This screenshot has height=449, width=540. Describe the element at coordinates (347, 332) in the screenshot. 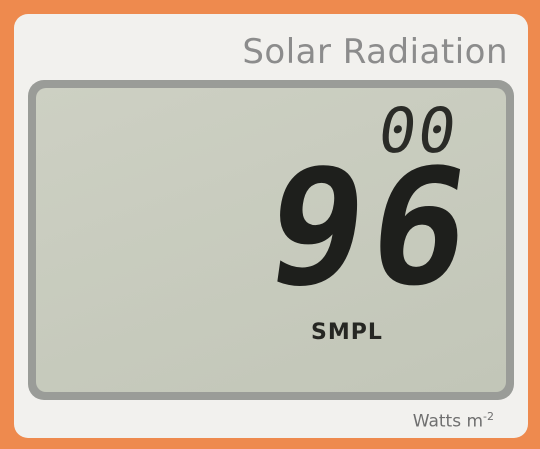

I see `mode-label: SMPL` at that location.